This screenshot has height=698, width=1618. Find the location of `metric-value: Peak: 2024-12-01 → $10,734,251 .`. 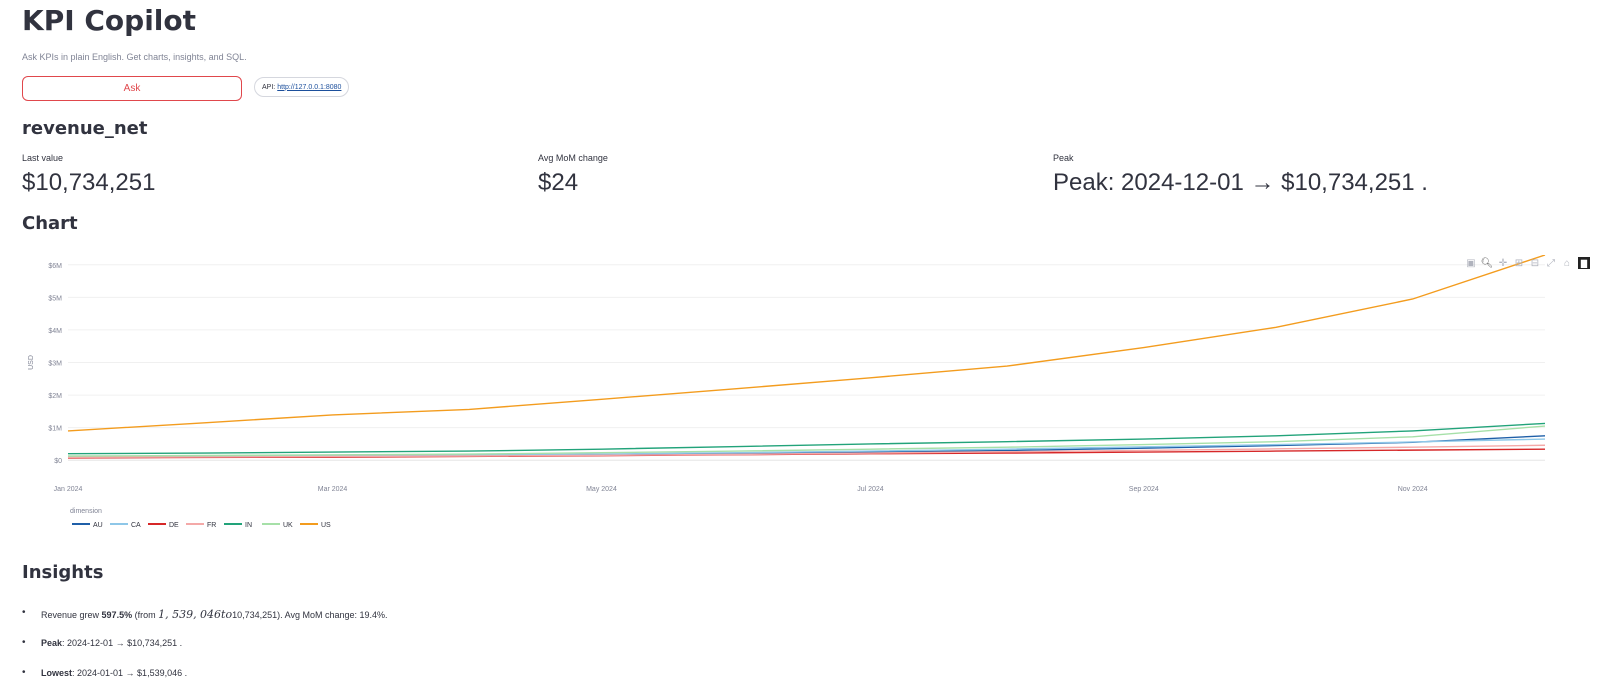

metric-value: Peak: 2024-12-01 → $10,734,251 . is located at coordinates (1240, 182).